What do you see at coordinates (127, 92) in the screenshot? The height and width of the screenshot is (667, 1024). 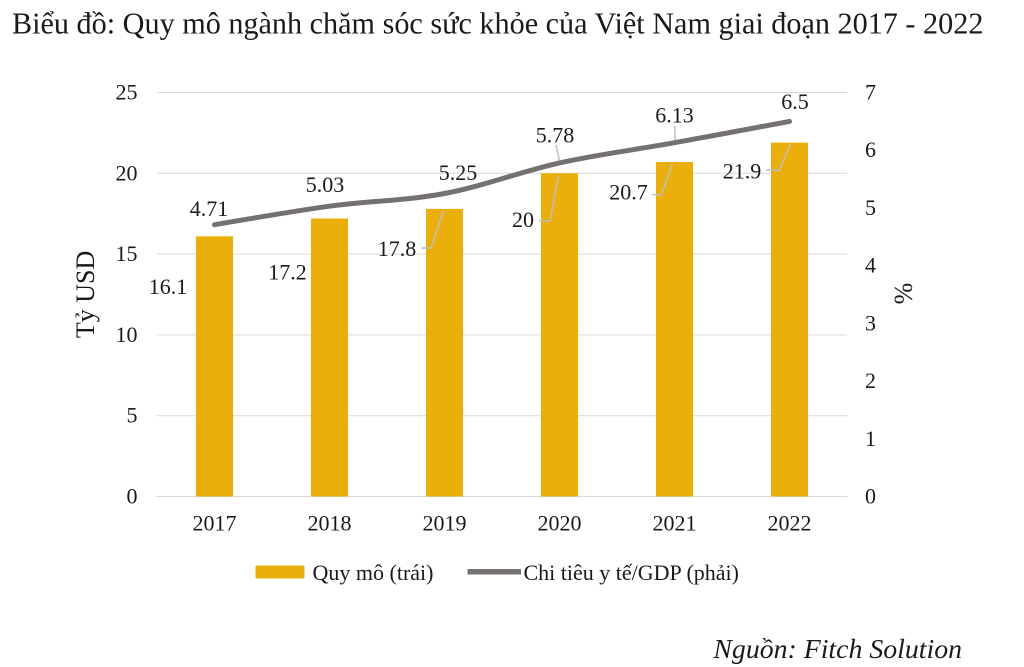 I see `svg-text: 25` at bounding box center [127, 92].